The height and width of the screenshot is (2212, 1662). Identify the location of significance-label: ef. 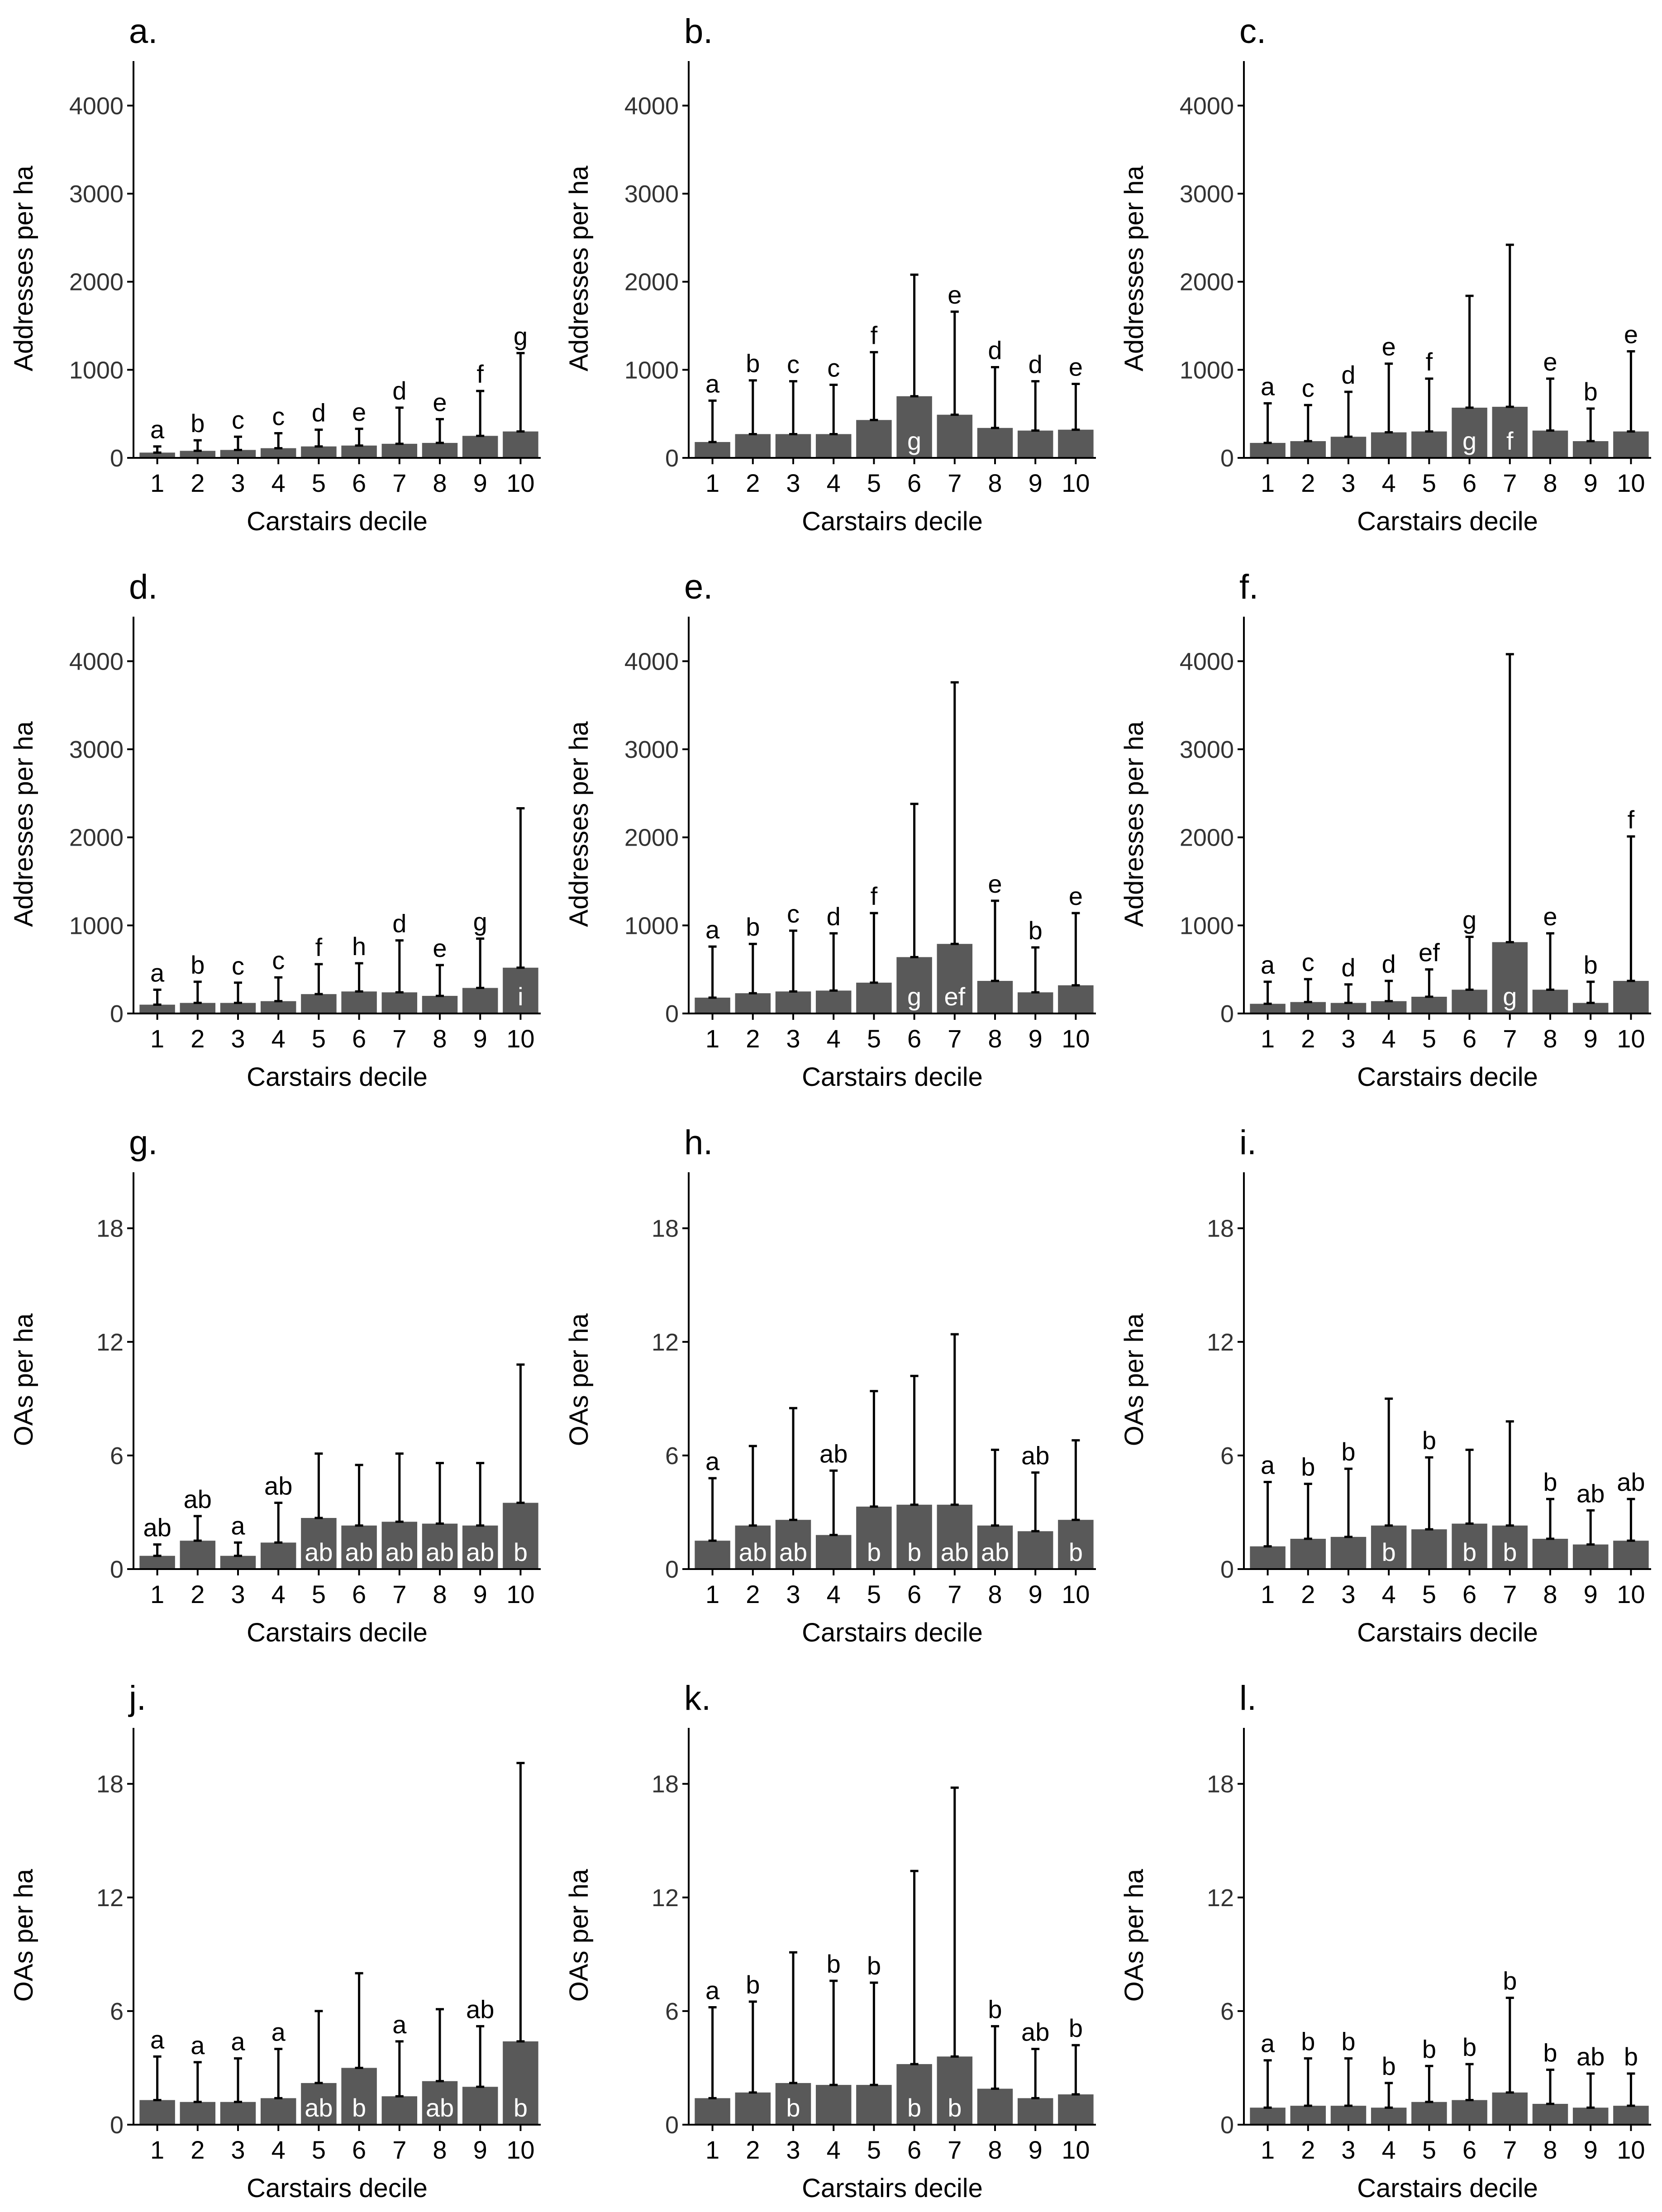
(1429, 952).